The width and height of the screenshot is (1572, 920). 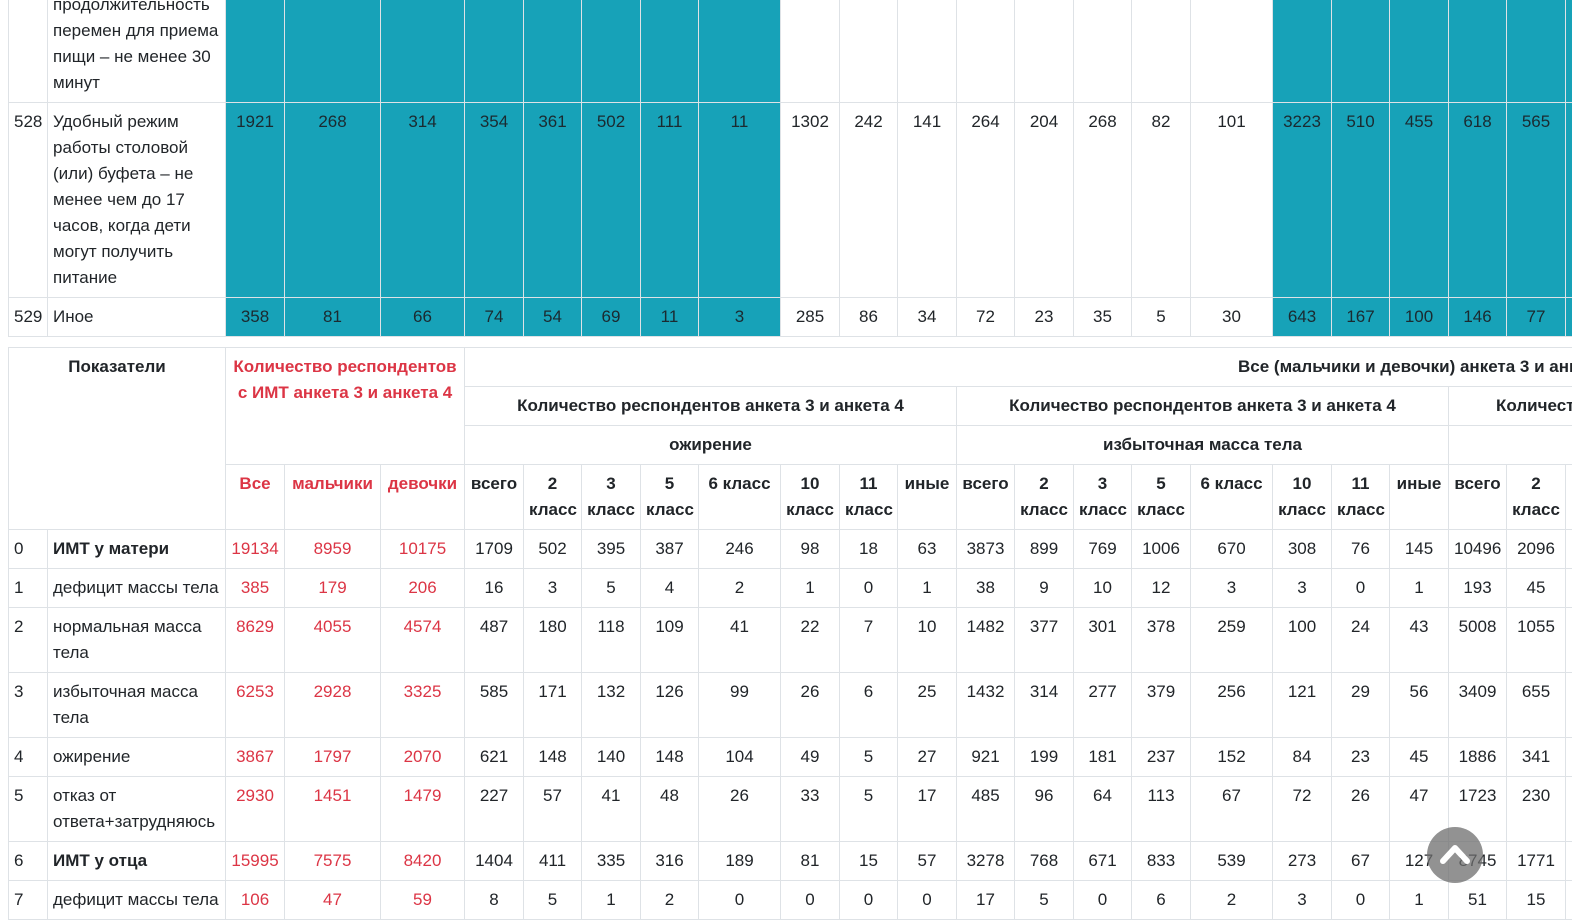 What do you see at coordinates (1044, 757) in the screenshot?
I see `cell: 199` at bounding box center [1044, 757].